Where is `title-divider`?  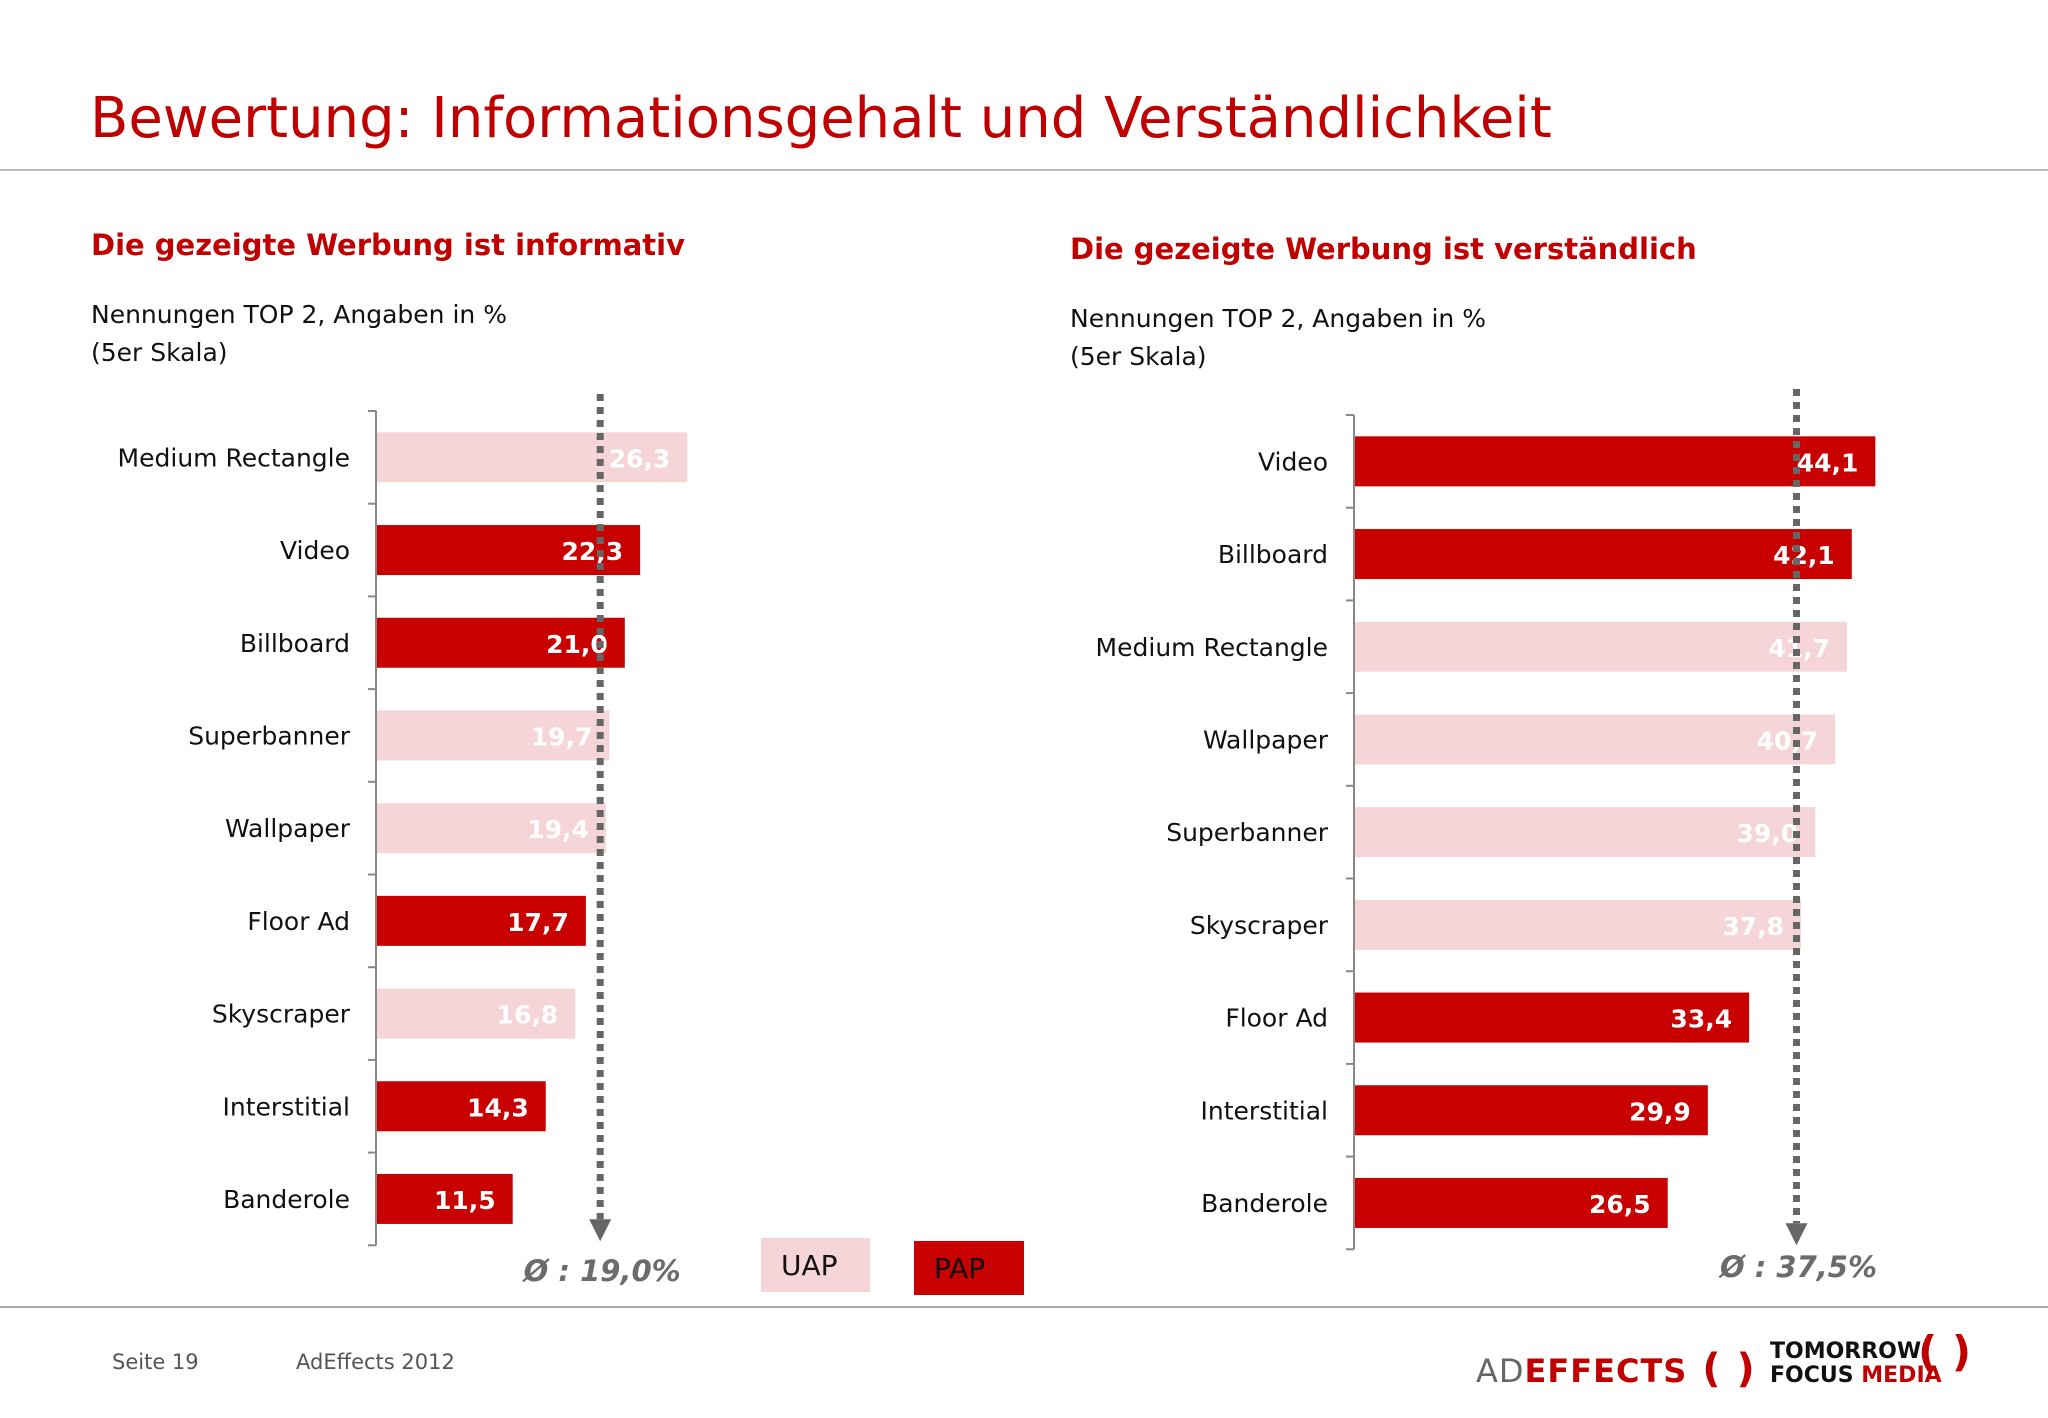 title-divider is located at coordinates (1024, 170).